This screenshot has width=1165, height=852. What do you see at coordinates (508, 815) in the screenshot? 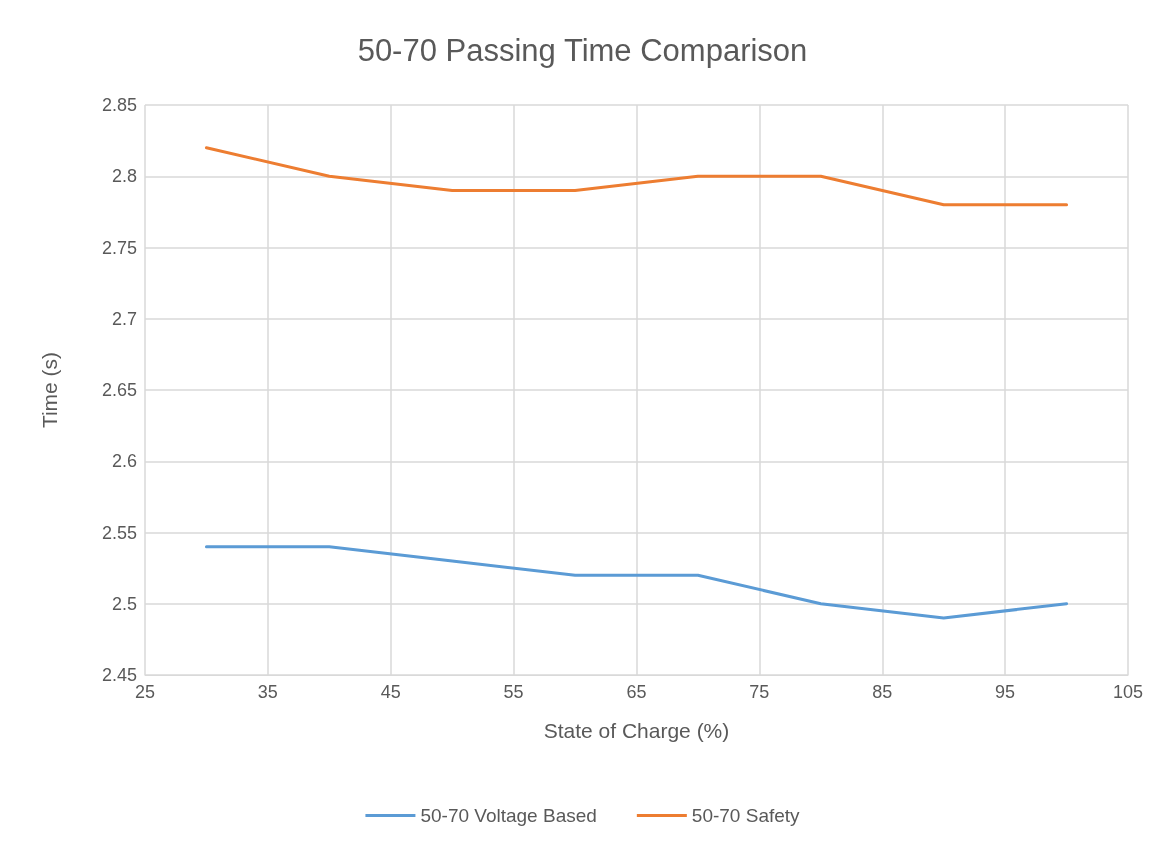
I see `legend-label: 50-70 Voltage Based` at bounding box center [508, 815].